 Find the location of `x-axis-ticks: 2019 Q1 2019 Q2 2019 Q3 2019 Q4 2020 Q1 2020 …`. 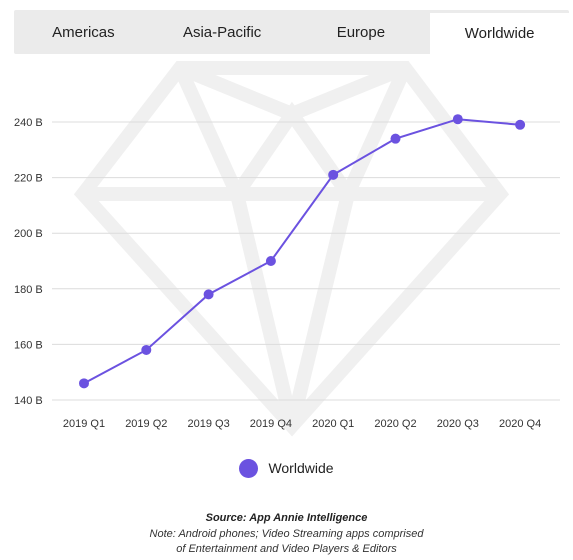

x-axis-ticks: 2019 Q1 2019 Q2 2019 Q3 2019 Q4 2020 Q1 2020 … is located at coordinates (302, 424).